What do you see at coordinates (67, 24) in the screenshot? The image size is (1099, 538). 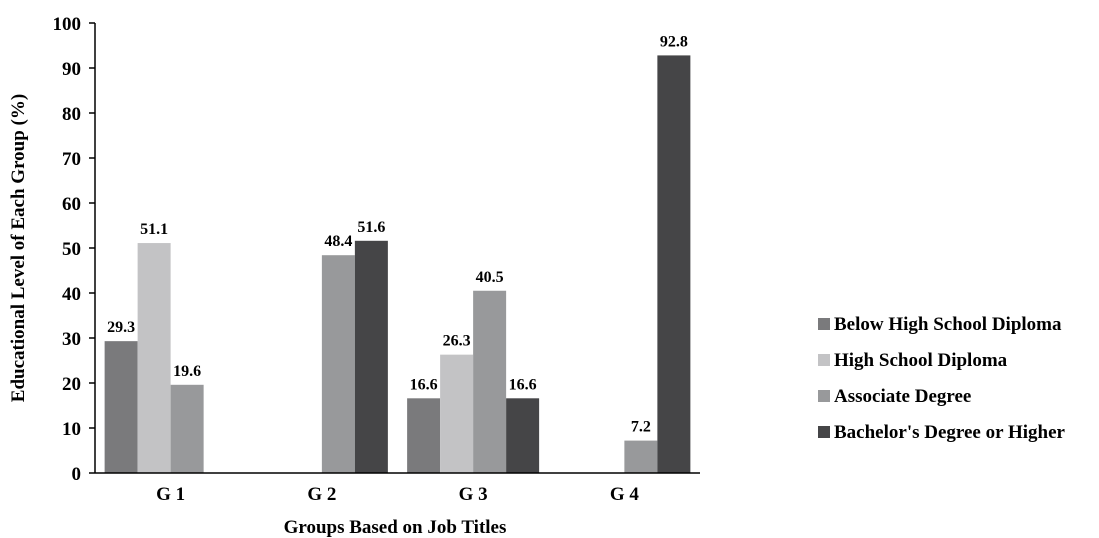 I see `y-tick-label: 100` at bounding box center [67, 24].